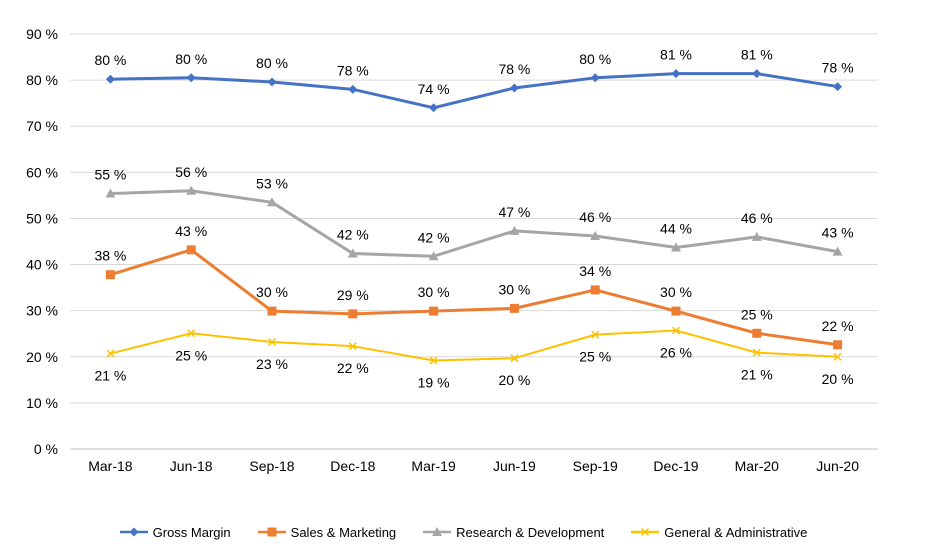 This screenshot has height=554, width=926. What do you see at coordinates (514, 212) in the screenshot?
I see `data-label: 47 %` at bounding box center [514, 212].